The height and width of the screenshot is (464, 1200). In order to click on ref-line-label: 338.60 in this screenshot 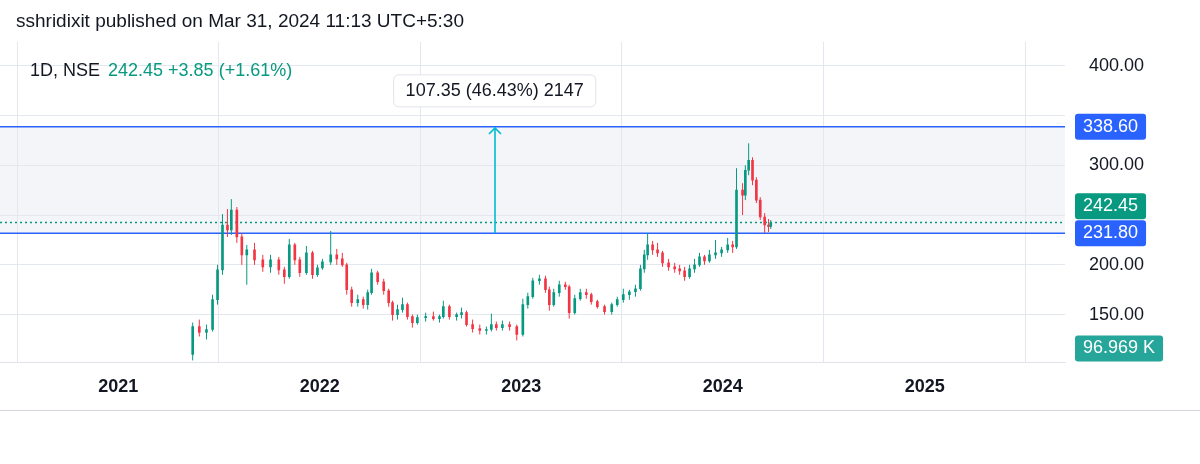, I will do `click(1111, 125)`.